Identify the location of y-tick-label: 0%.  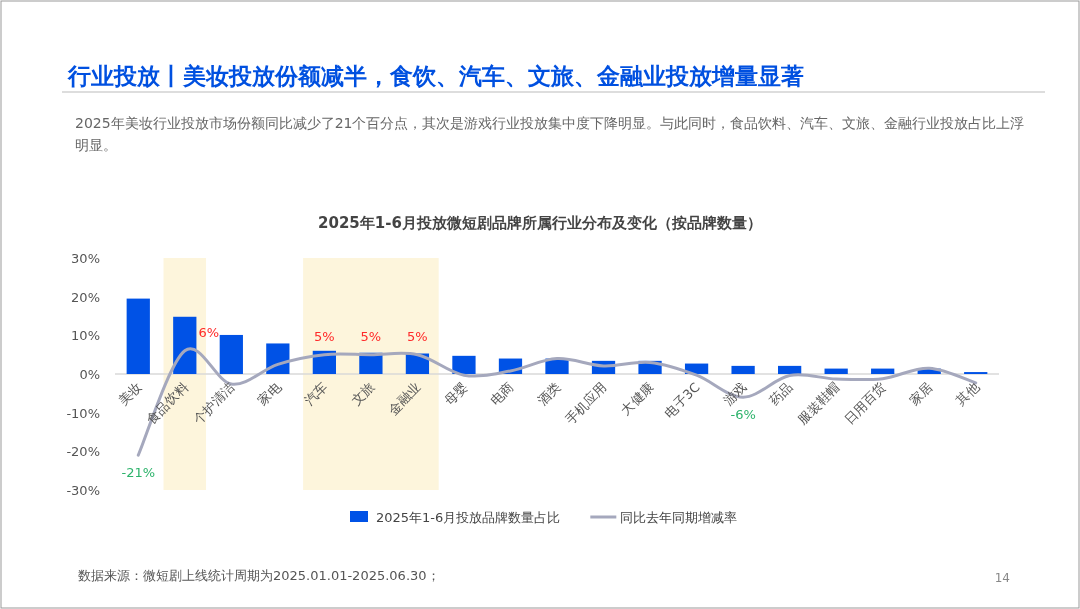
(89, 374).